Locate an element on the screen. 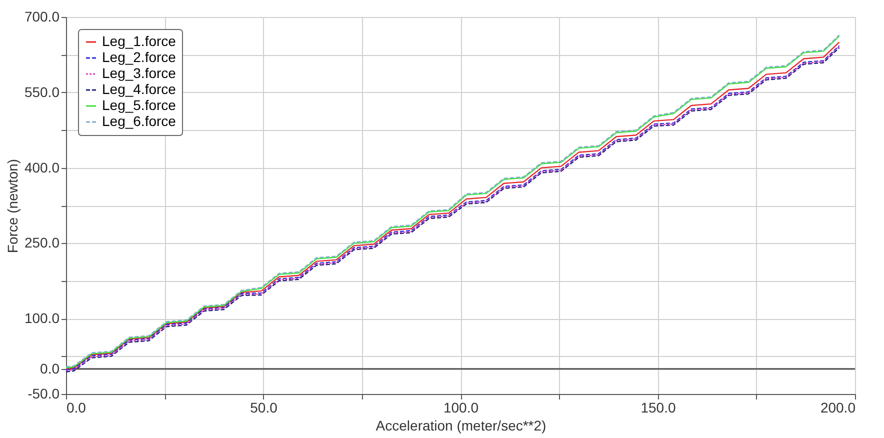 The image size is (884, 438). legend-label: Leg_1.force is located at coordinates (139, 41).